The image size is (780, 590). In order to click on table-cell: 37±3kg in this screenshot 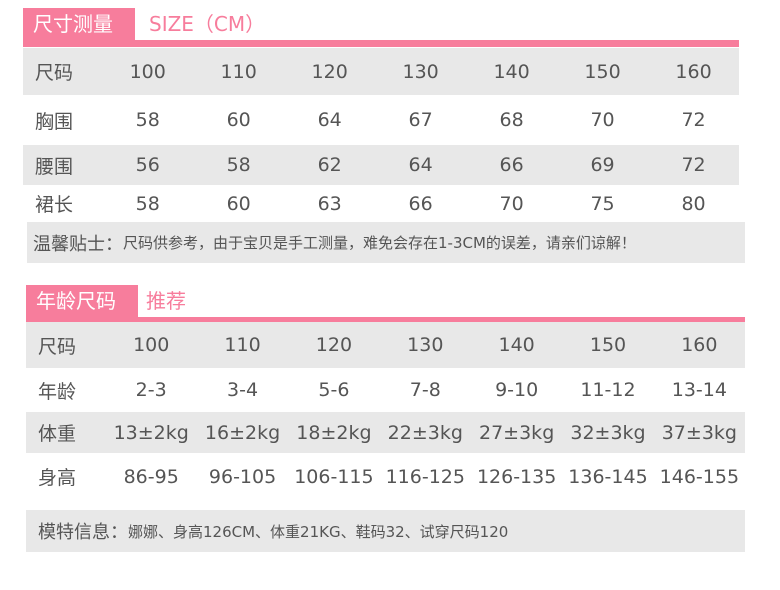, I will do `click(699, 432)`.